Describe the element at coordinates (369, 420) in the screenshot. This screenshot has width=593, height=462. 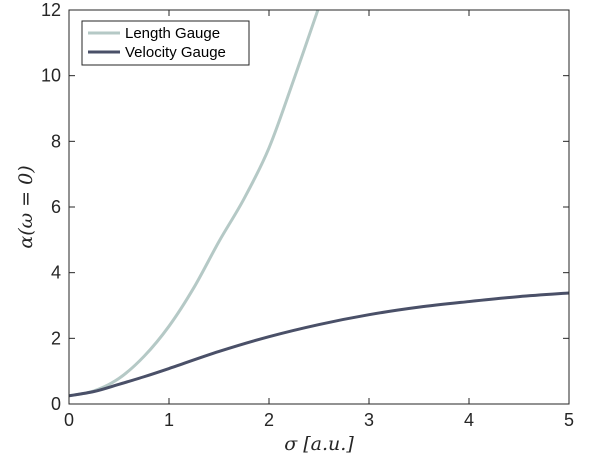
I see `x-tick-label: 3` at that location.